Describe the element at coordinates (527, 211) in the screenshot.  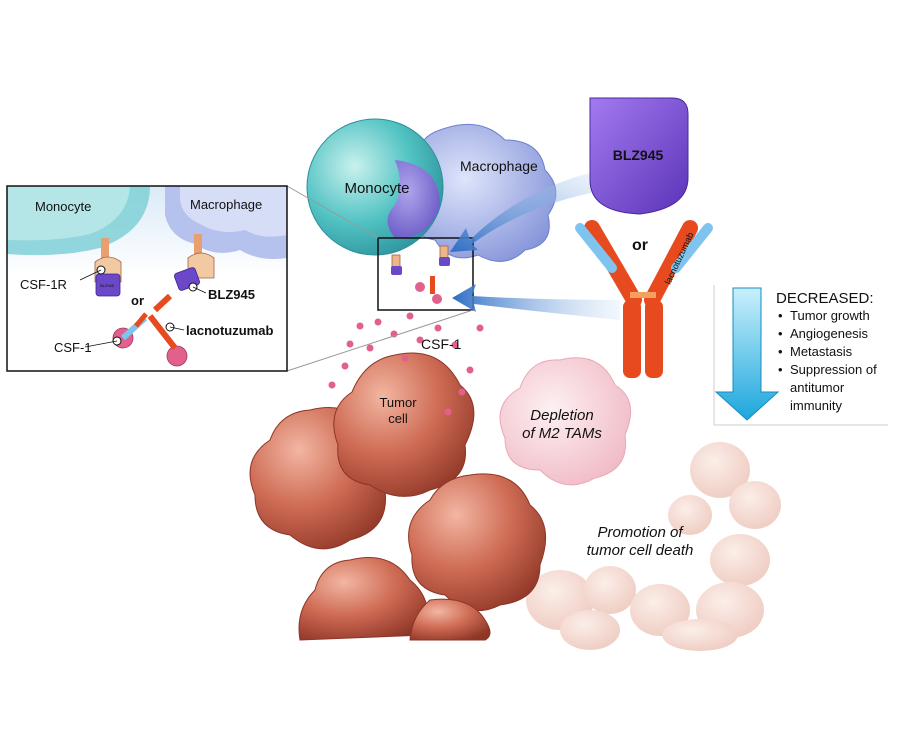
I see `blz945-arrow` at that location.